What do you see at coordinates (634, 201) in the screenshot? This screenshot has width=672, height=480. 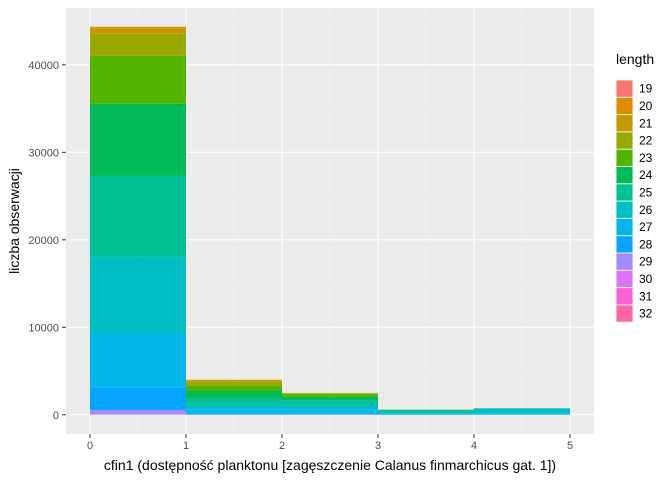 I see `legend-items: 19 20 21 22 23 24 25 26 27 28 29 30 31 32` at bounding box center [634, 201].